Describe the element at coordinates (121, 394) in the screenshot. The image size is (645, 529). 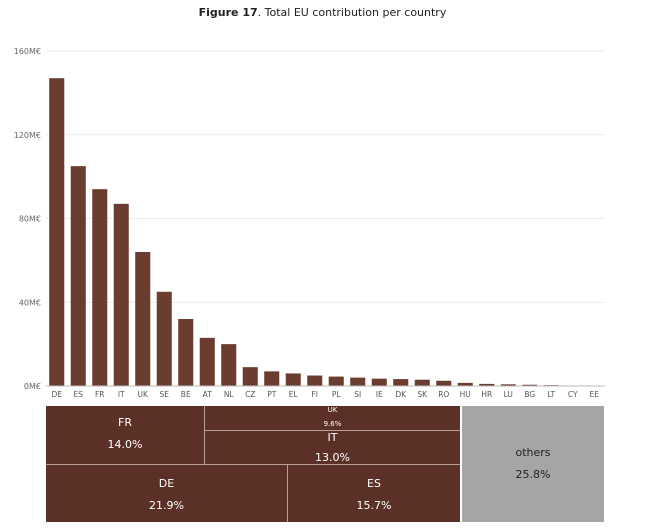
I see `x-tick-label: IT` at that location.